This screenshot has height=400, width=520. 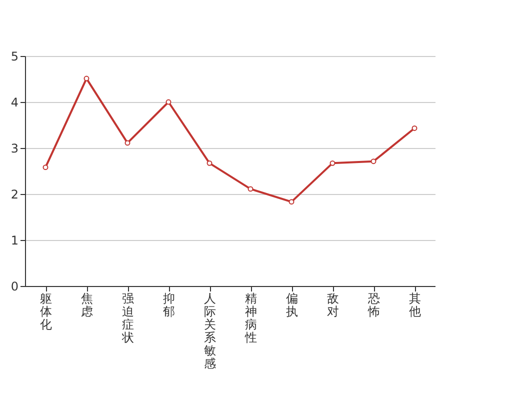 What do you see at coordinates (14, 287) in the screenshot?
I see `y-tick-label: 0` at bounding box center [14, 287].